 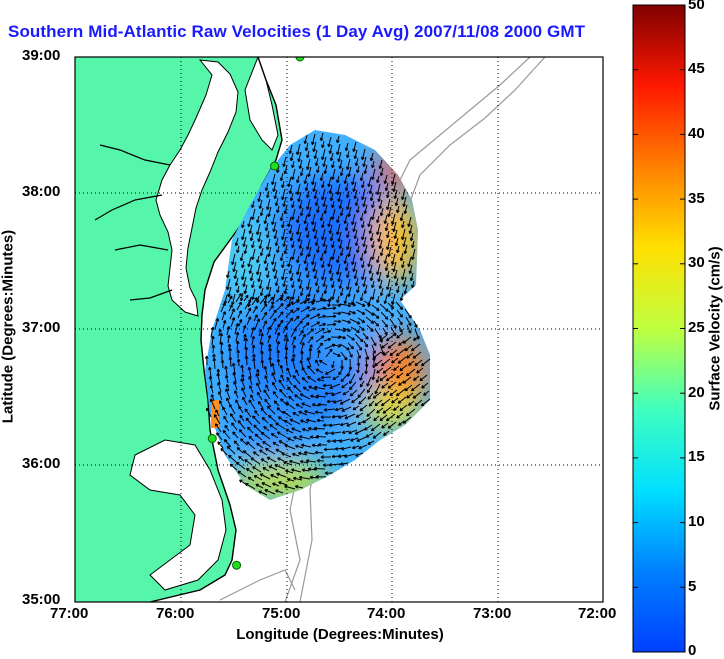 What do you see at coordinates (696, 68) in the screenshot?
I see `colorbar-tick-label: 45` at bounding box center [696, 68].